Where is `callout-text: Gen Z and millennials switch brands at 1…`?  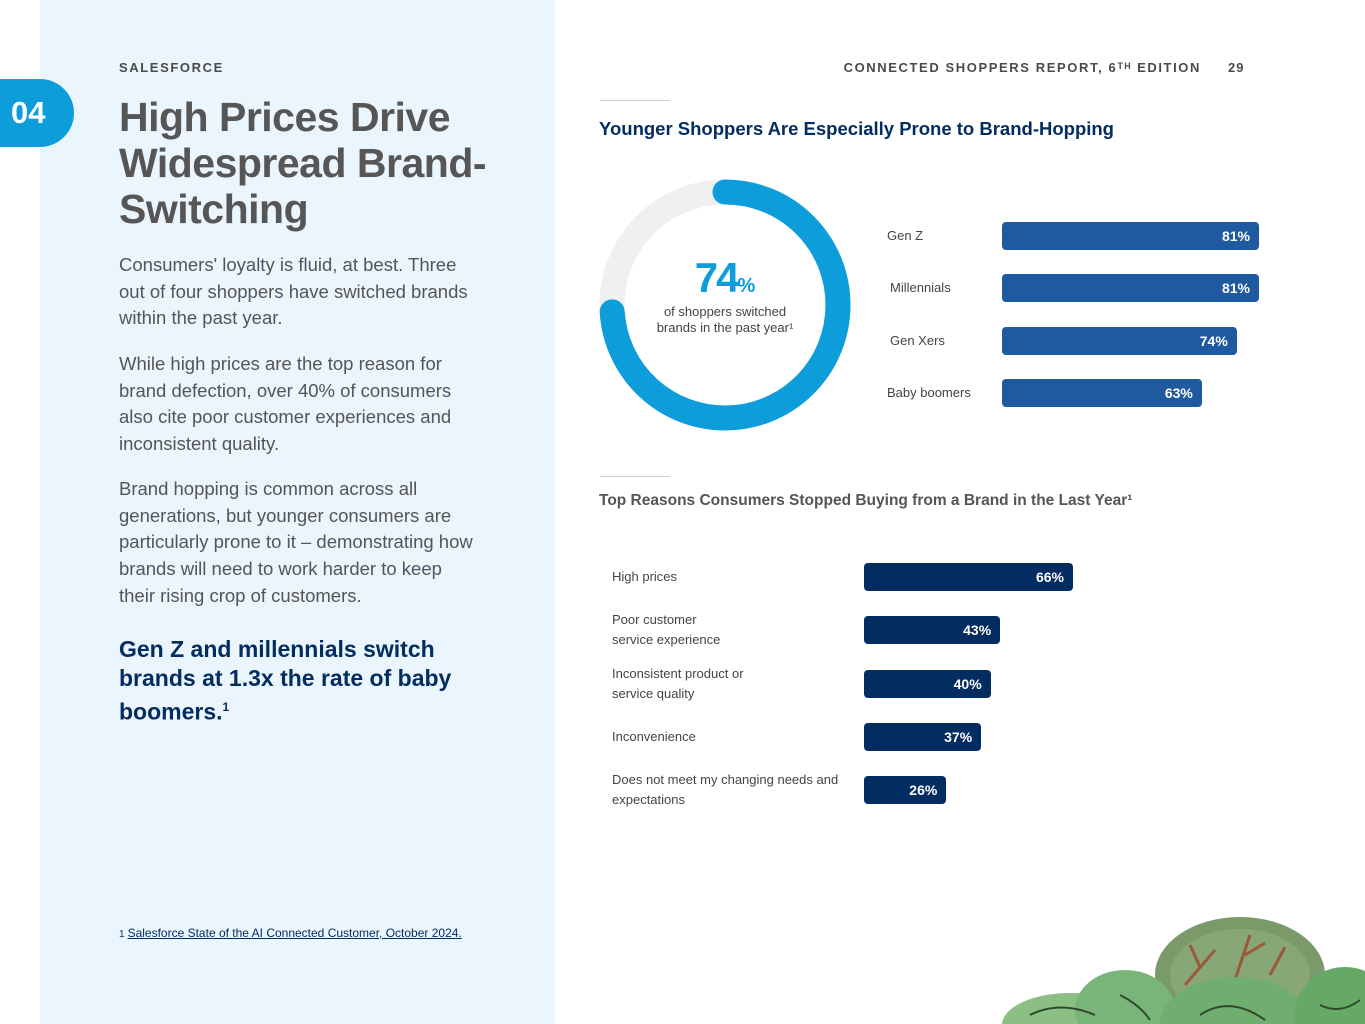
callout-text: Gen Z and millennials switch brands at 1… is located at coordinates (299, 681).